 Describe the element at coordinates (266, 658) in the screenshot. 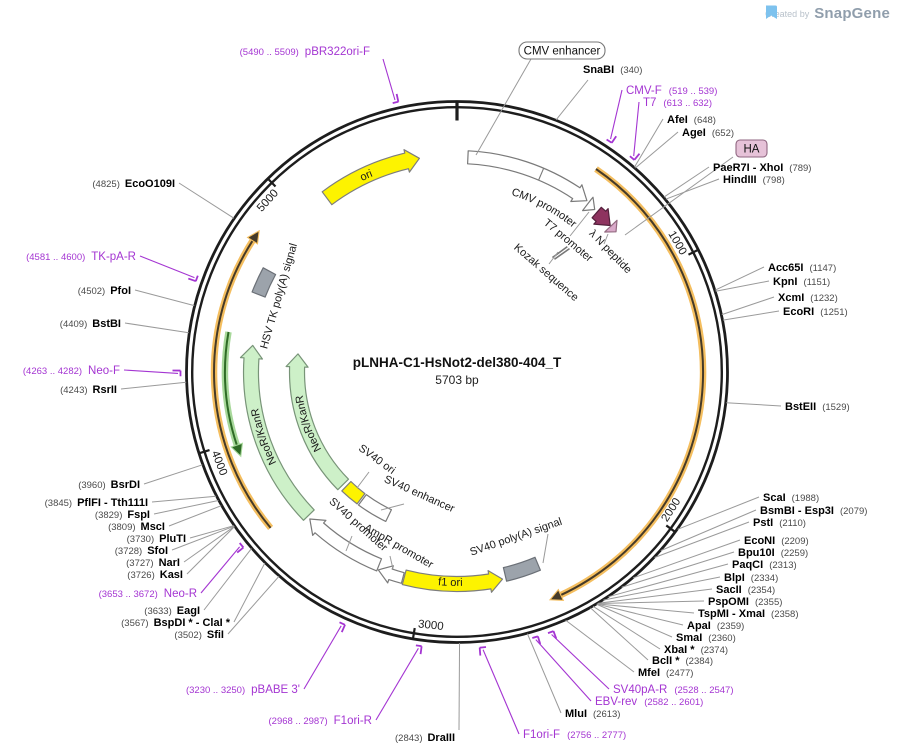

I see `primer-pbabe-3: (3230 .. 3250) pBABE 3'` at that location.